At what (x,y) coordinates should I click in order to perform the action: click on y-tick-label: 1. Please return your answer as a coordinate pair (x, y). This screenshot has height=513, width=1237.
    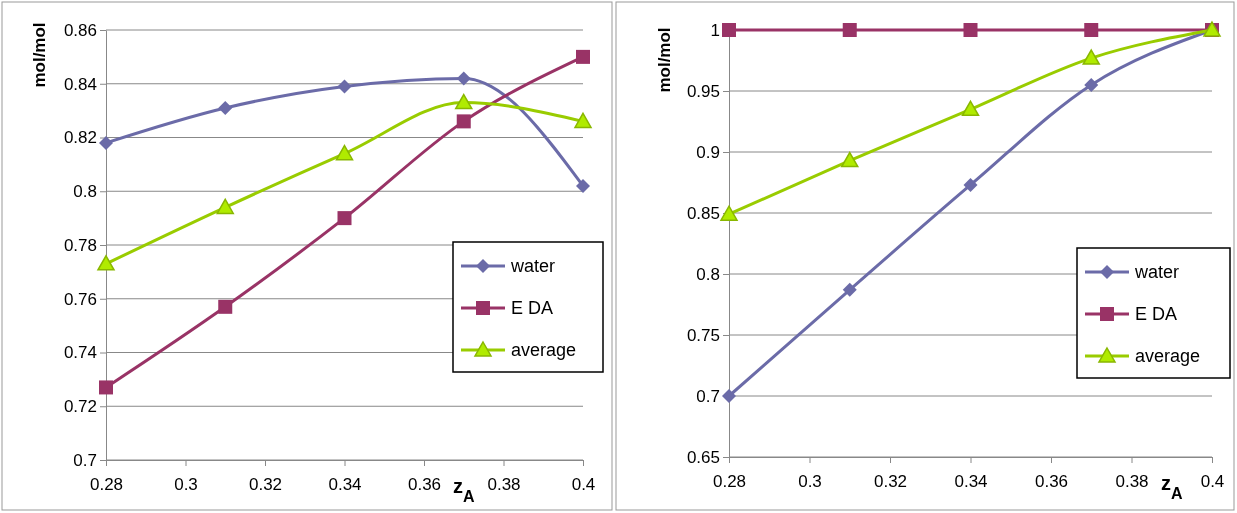
    Looking at the image, I should click on (715, 30).